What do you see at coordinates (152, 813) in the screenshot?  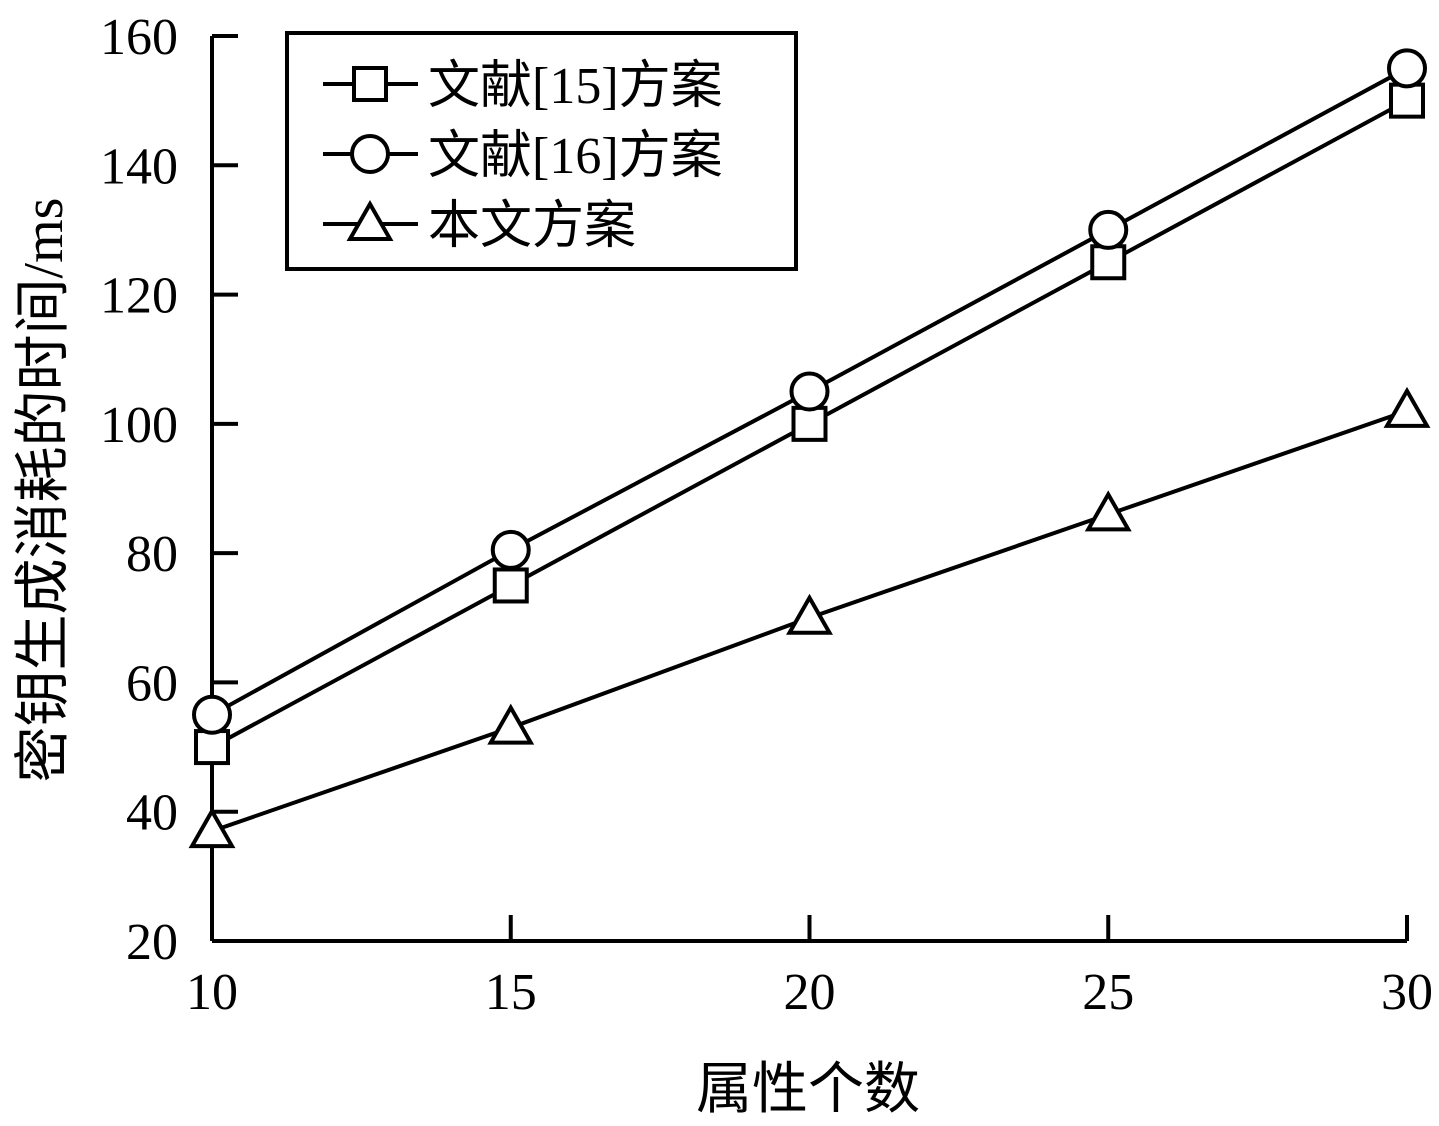 I see `y-tick-label: 40` at bounding box center [152, 813].